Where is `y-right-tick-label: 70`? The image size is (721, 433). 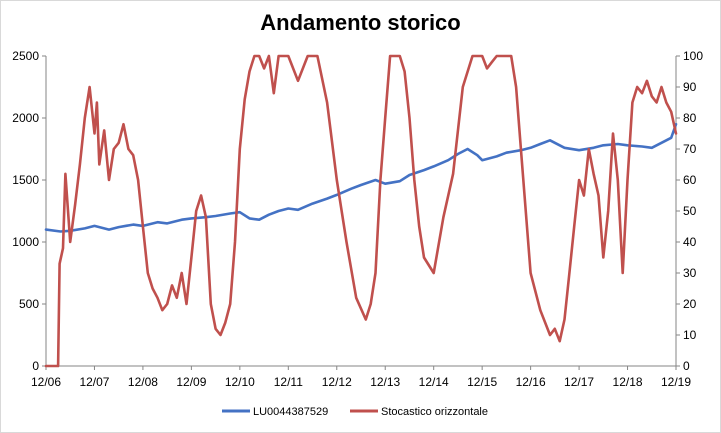 y-right-tick-label: 70 is located at coordinates (690, 149).